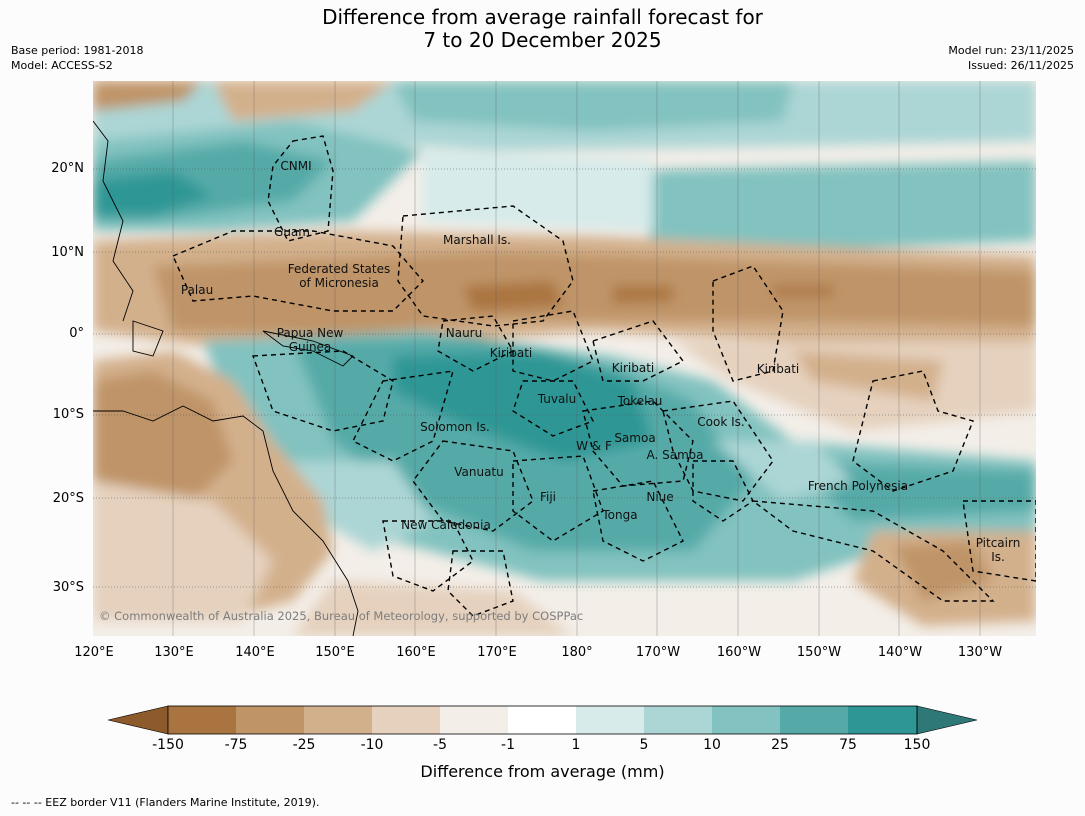 The height and width of the screenshot is (816, 1085). Describe the element at coordinates (255, 652) in the screenshot. I see `lon-label-140e: 140°E` at that location.